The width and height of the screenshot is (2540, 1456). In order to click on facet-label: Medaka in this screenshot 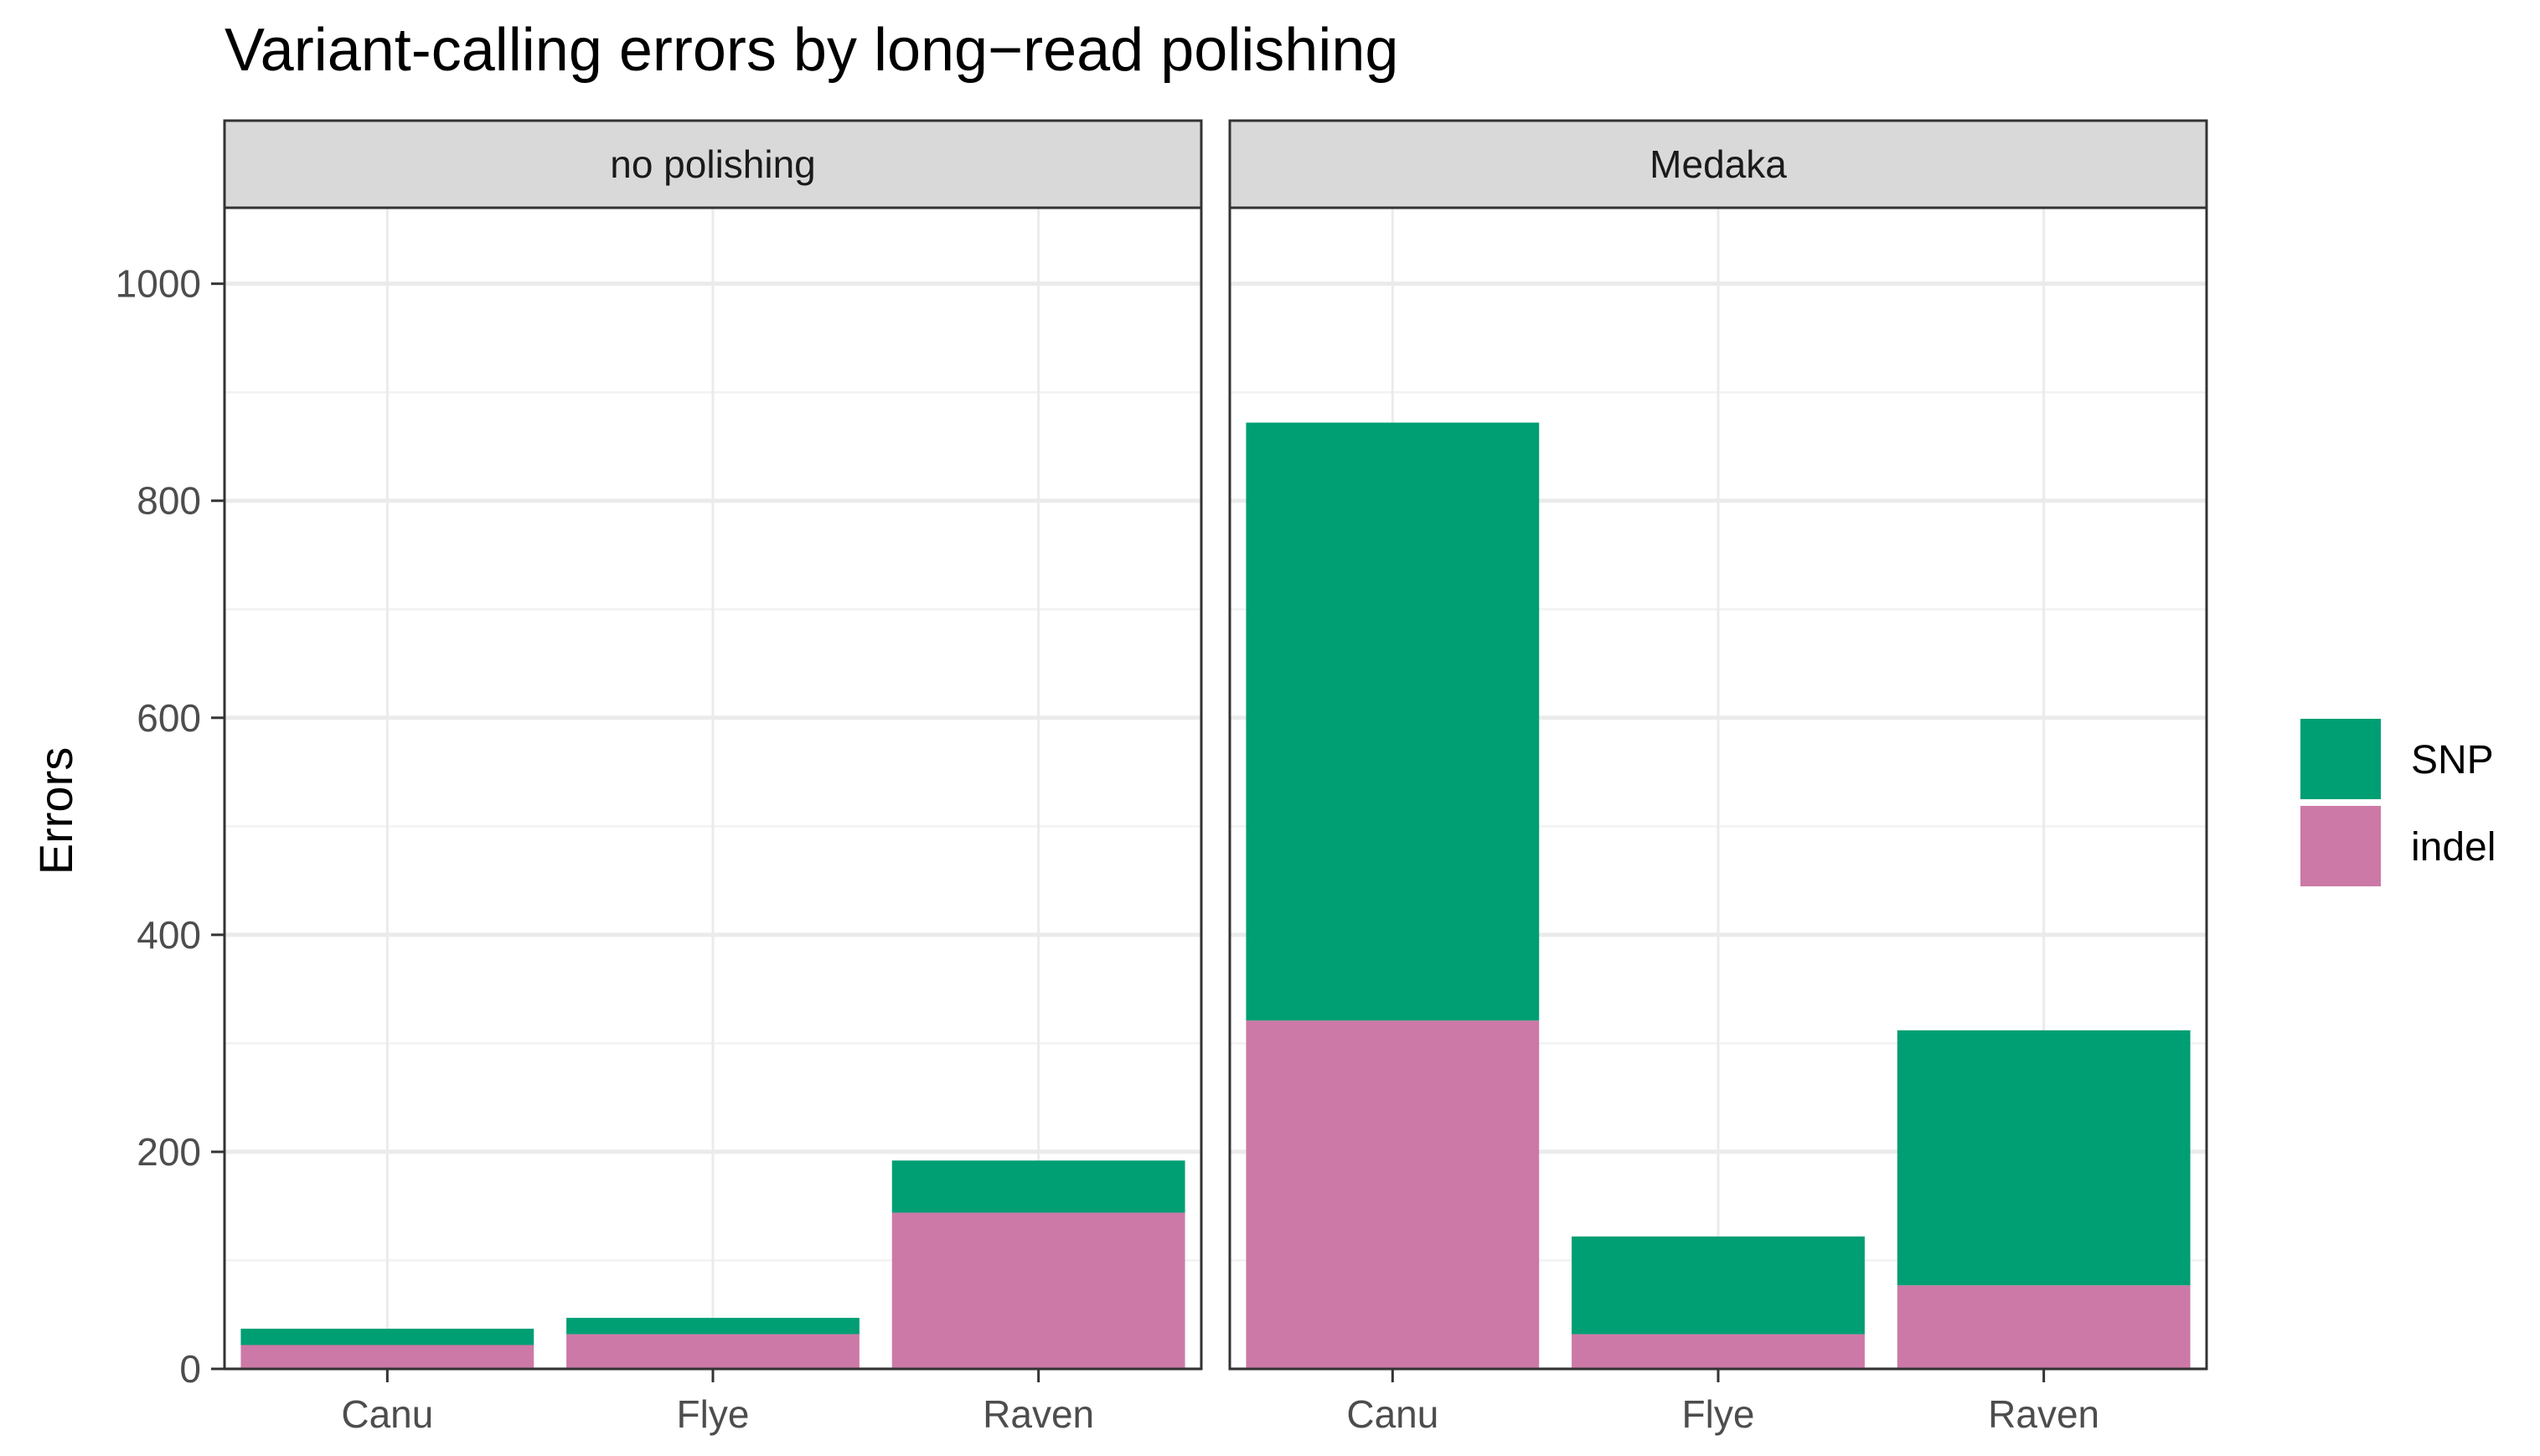, I will do `click(1718, 164)`.